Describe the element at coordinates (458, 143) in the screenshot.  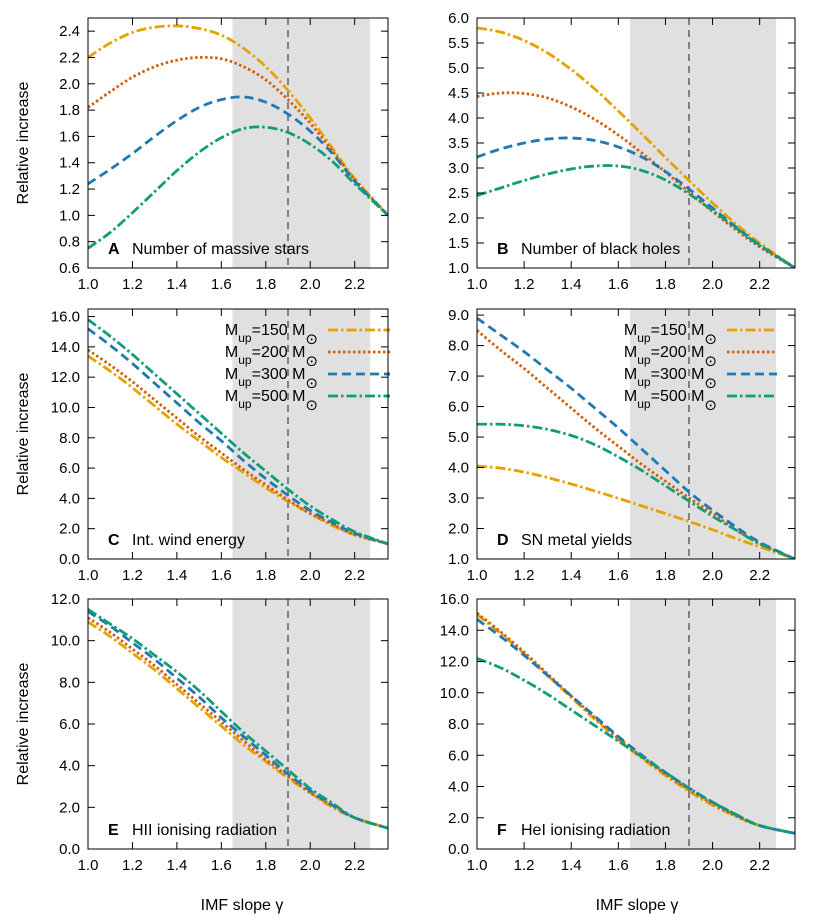
I see `panel-B-y-tick-label: 3.5` at that location.